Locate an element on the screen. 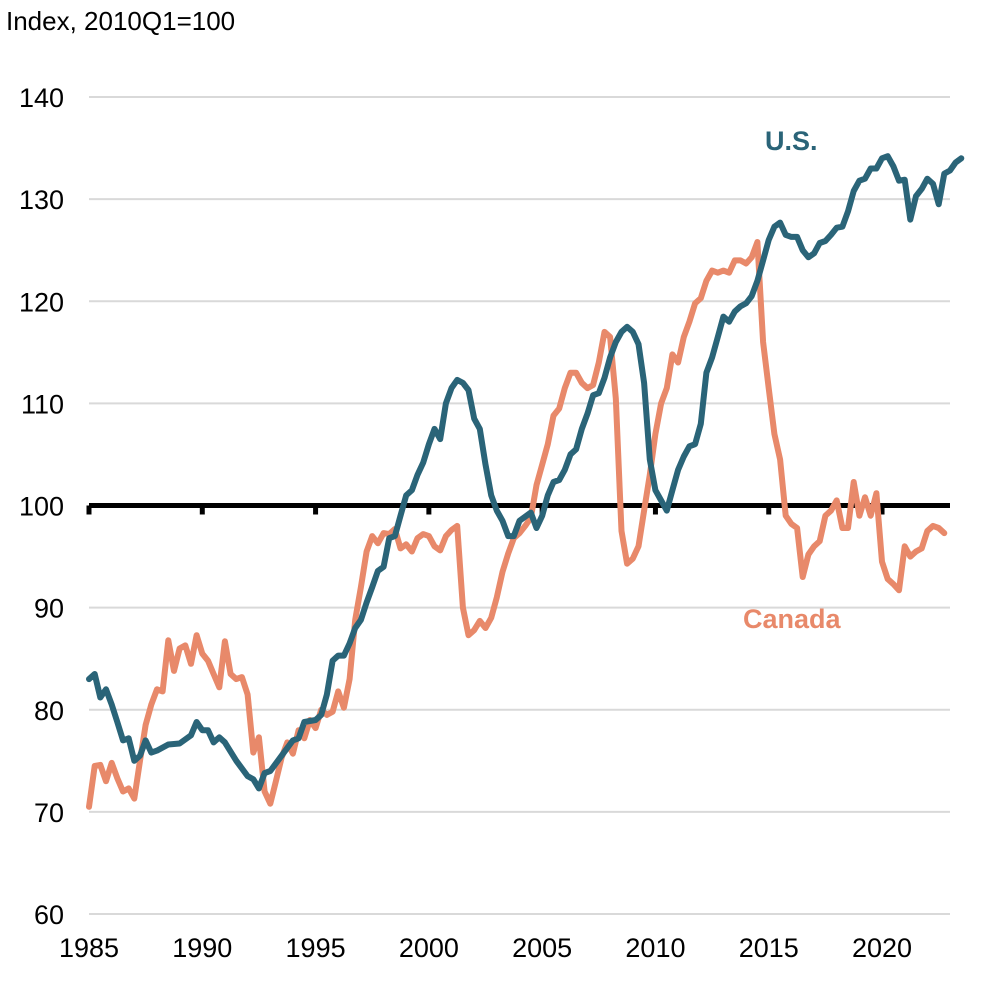 This screenshot has width=1006, height=1004. series-label-canada: Canada is located at coordinates (792, 619).